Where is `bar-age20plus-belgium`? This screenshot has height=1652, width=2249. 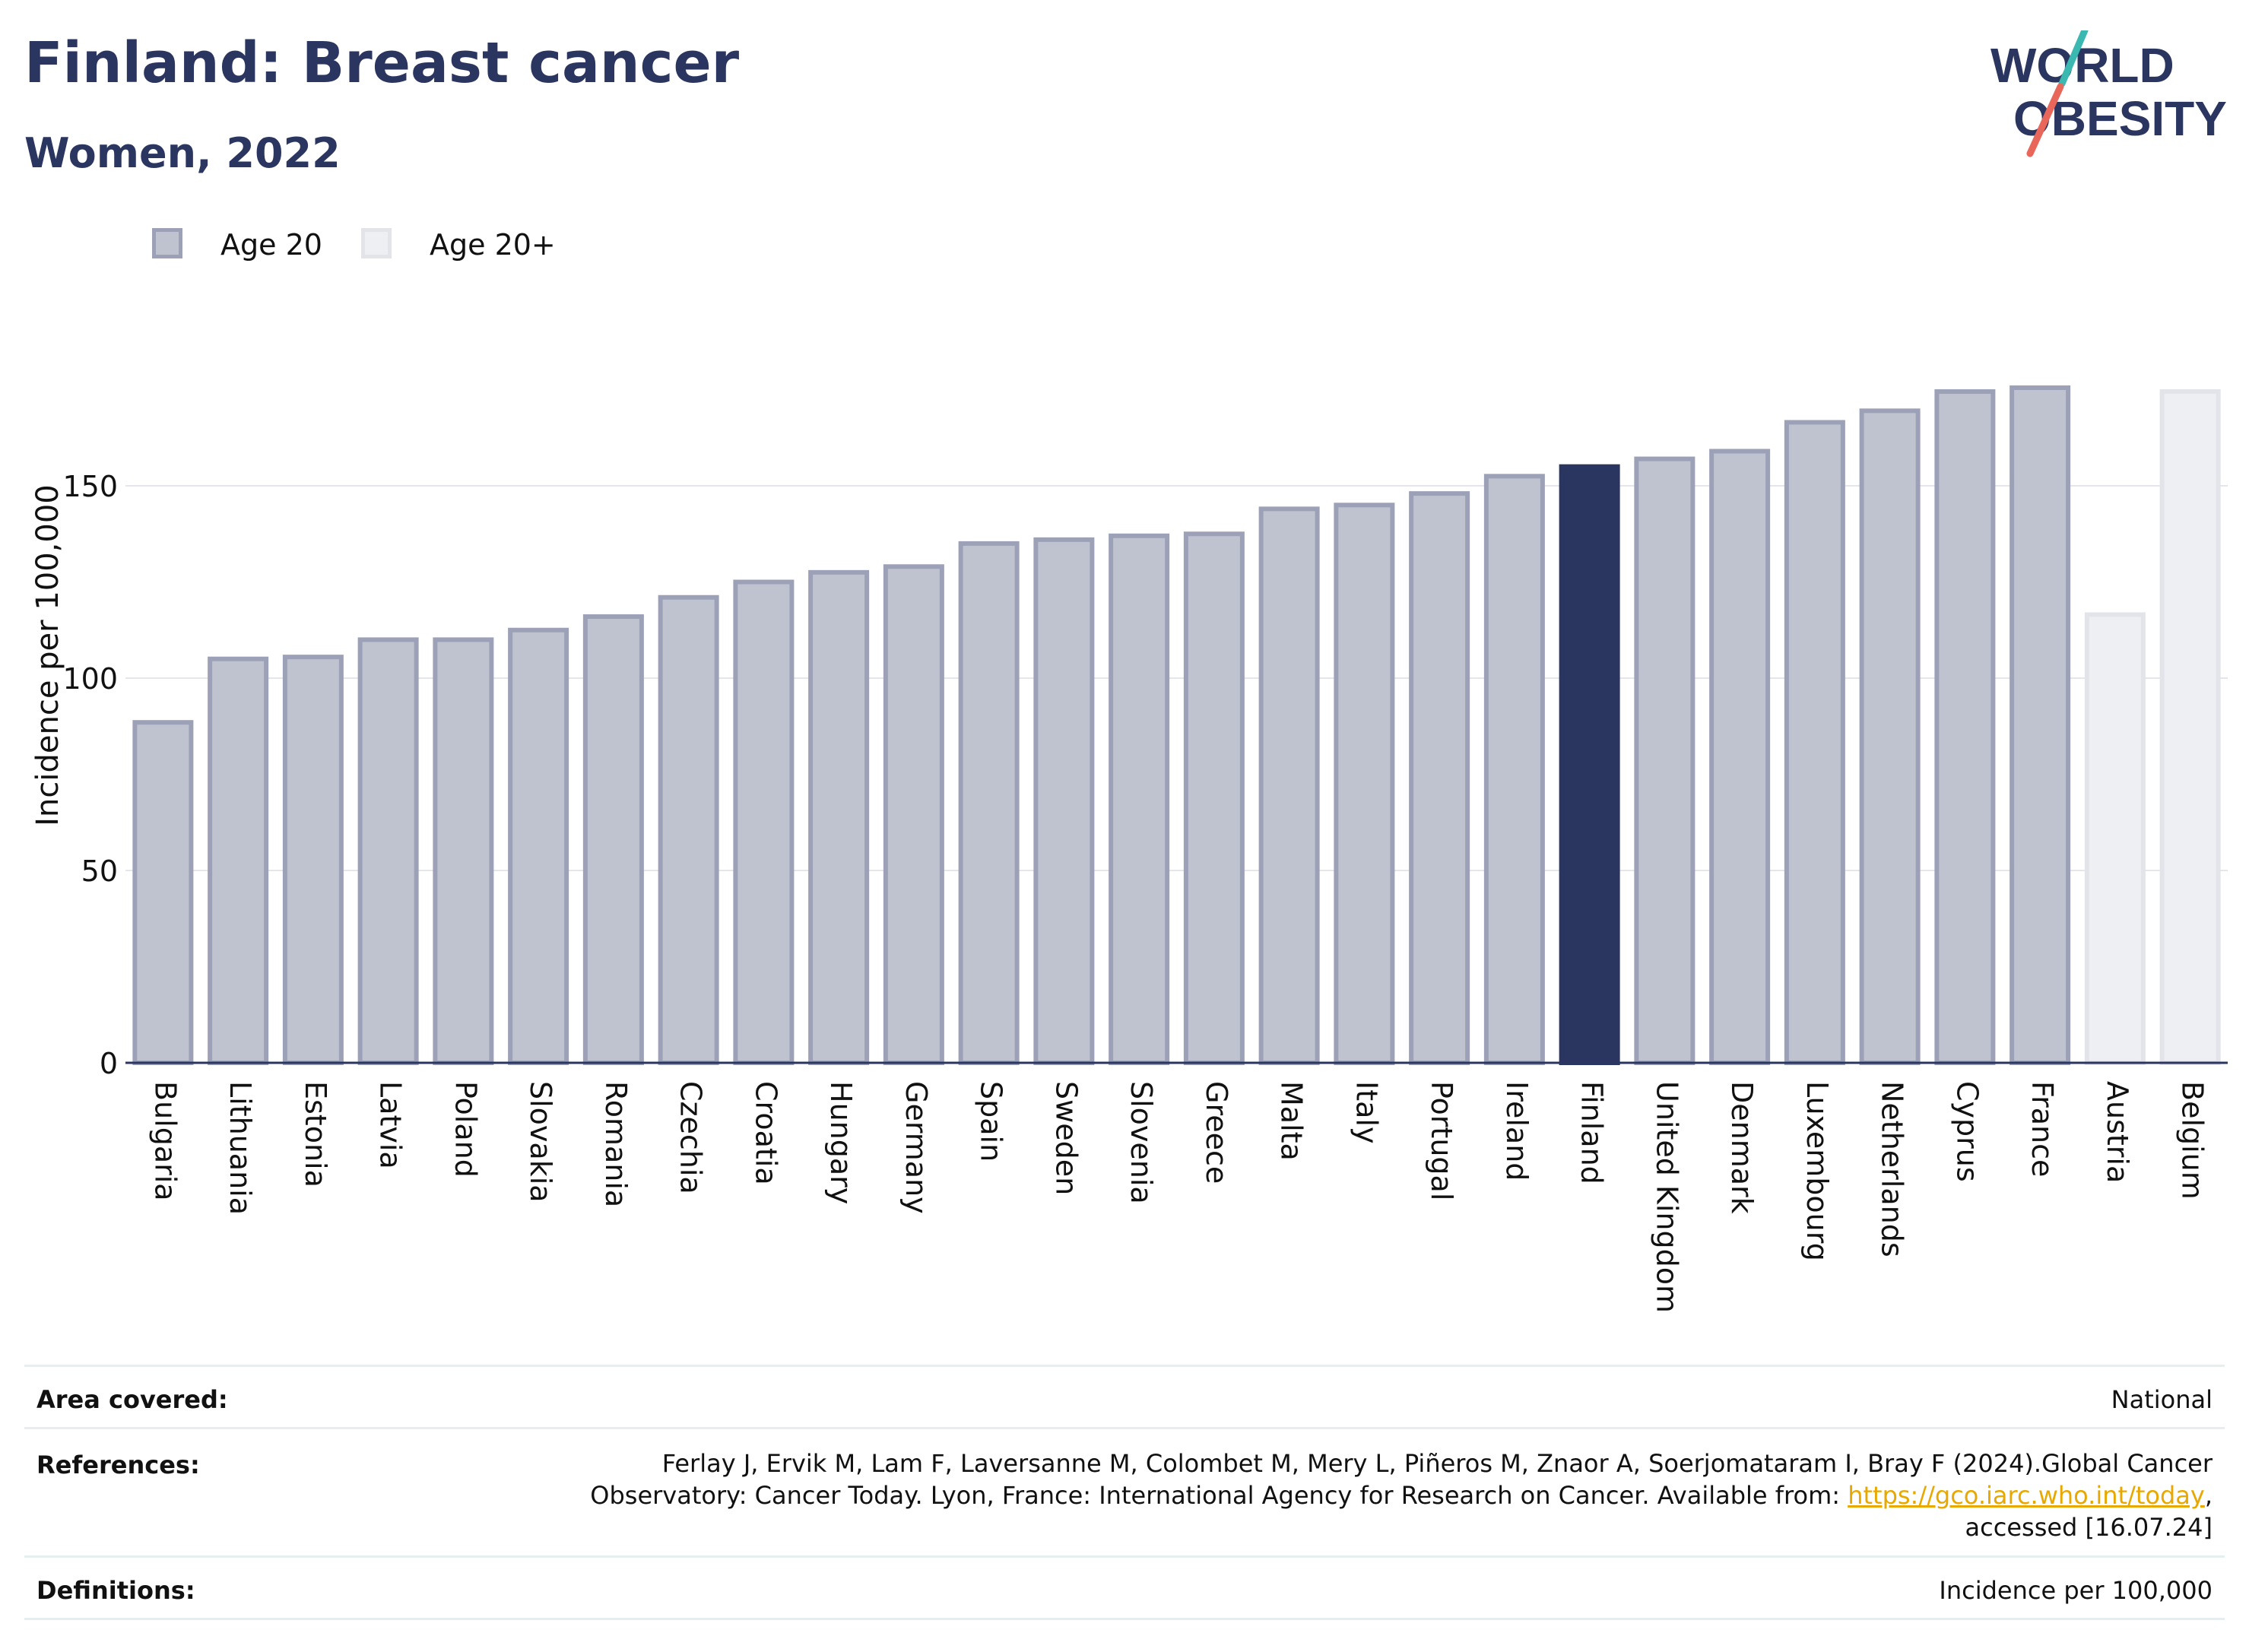
bar-age20plus-belgium is located at coordinates (2190, 727).